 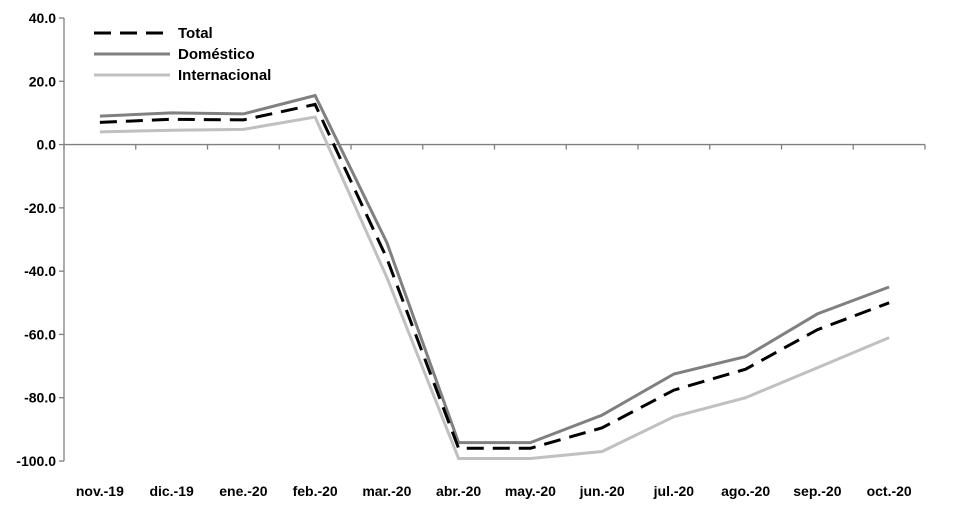 What do you see at coordinates (40, 334) in the screenshot?
I see `y-tick-label: -60.0` at bounding box center [40, 334].